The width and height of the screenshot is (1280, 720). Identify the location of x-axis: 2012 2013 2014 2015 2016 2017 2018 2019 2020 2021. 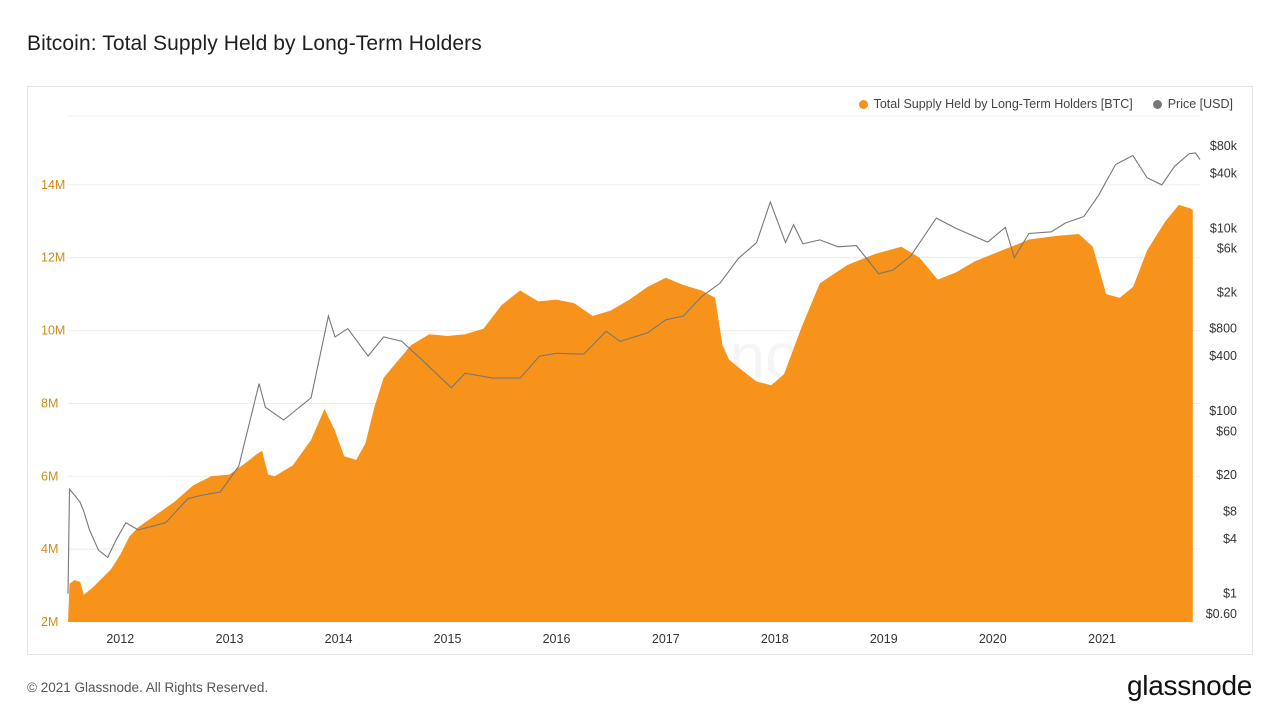
(611, 639).